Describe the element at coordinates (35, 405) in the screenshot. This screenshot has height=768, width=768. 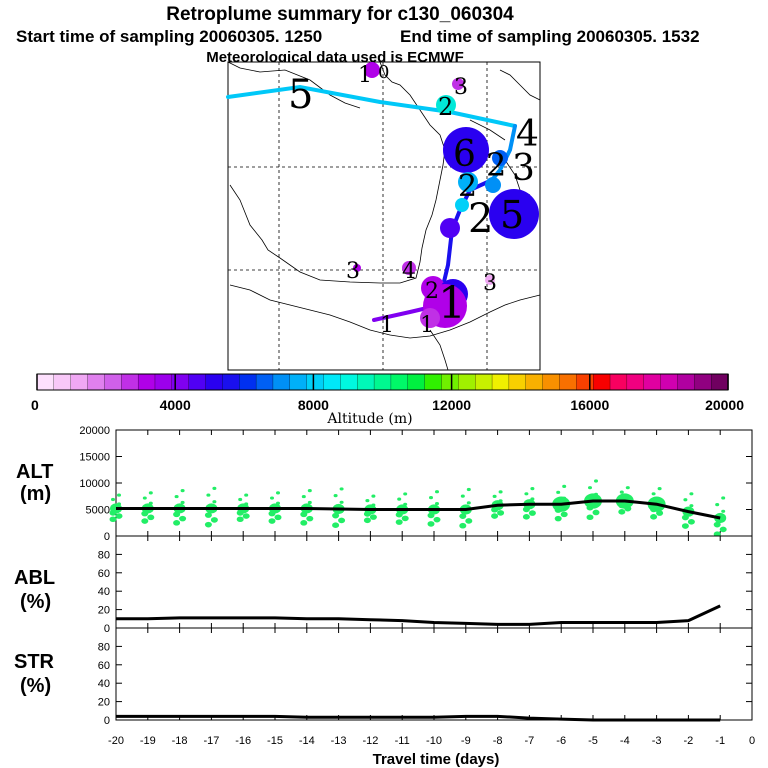
I see `colorbar-tick-label: 0` at that location.